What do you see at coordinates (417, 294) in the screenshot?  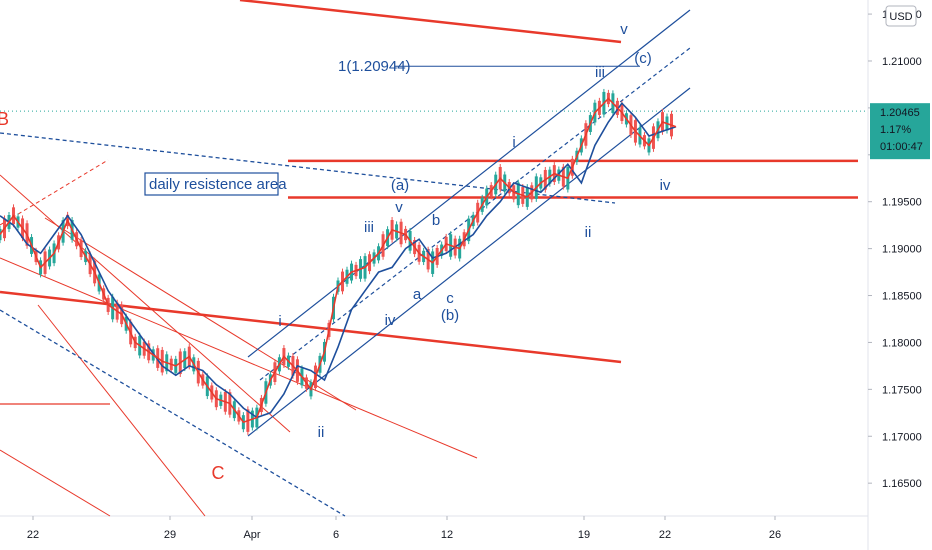 I see `wave-label-blue: a` at bounding box center [417, 294].